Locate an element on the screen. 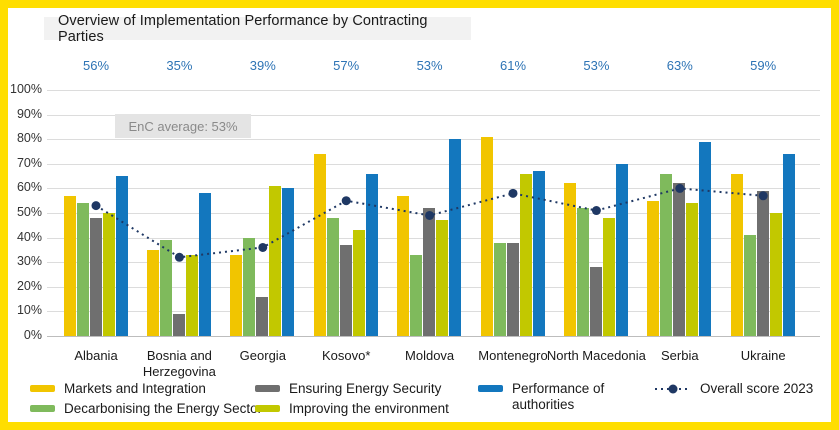 This screenshot has width=839, height=430. y-axis-tick-label: 0% is located at coordinates (32, 335).